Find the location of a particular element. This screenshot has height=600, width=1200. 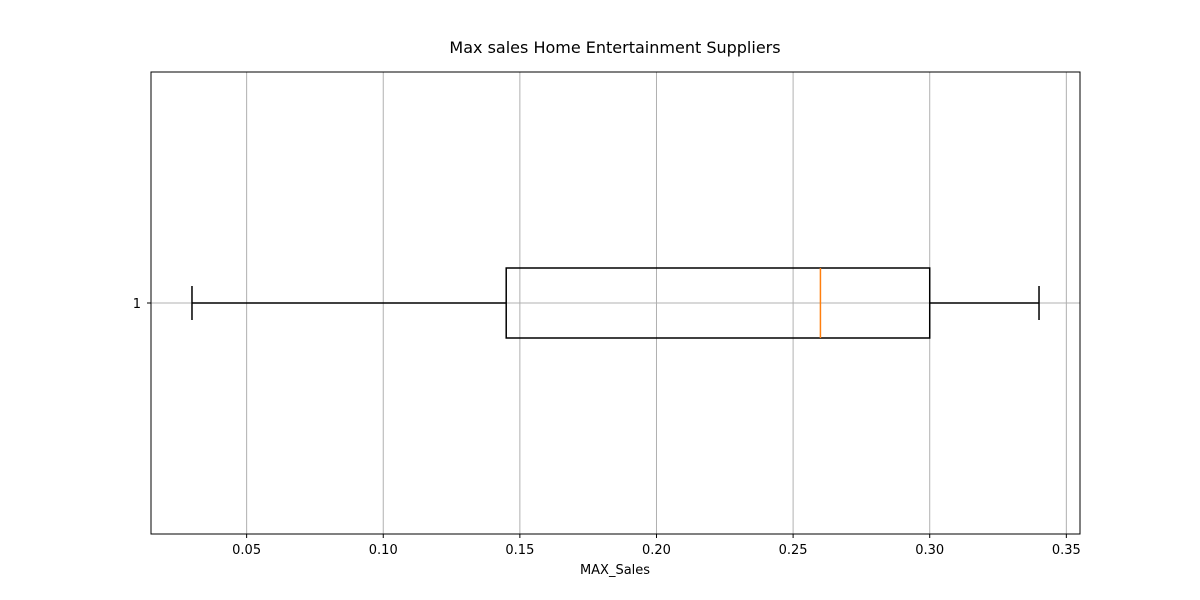

x-tick-label: 0.35 is located at coordinates (1066, 550).